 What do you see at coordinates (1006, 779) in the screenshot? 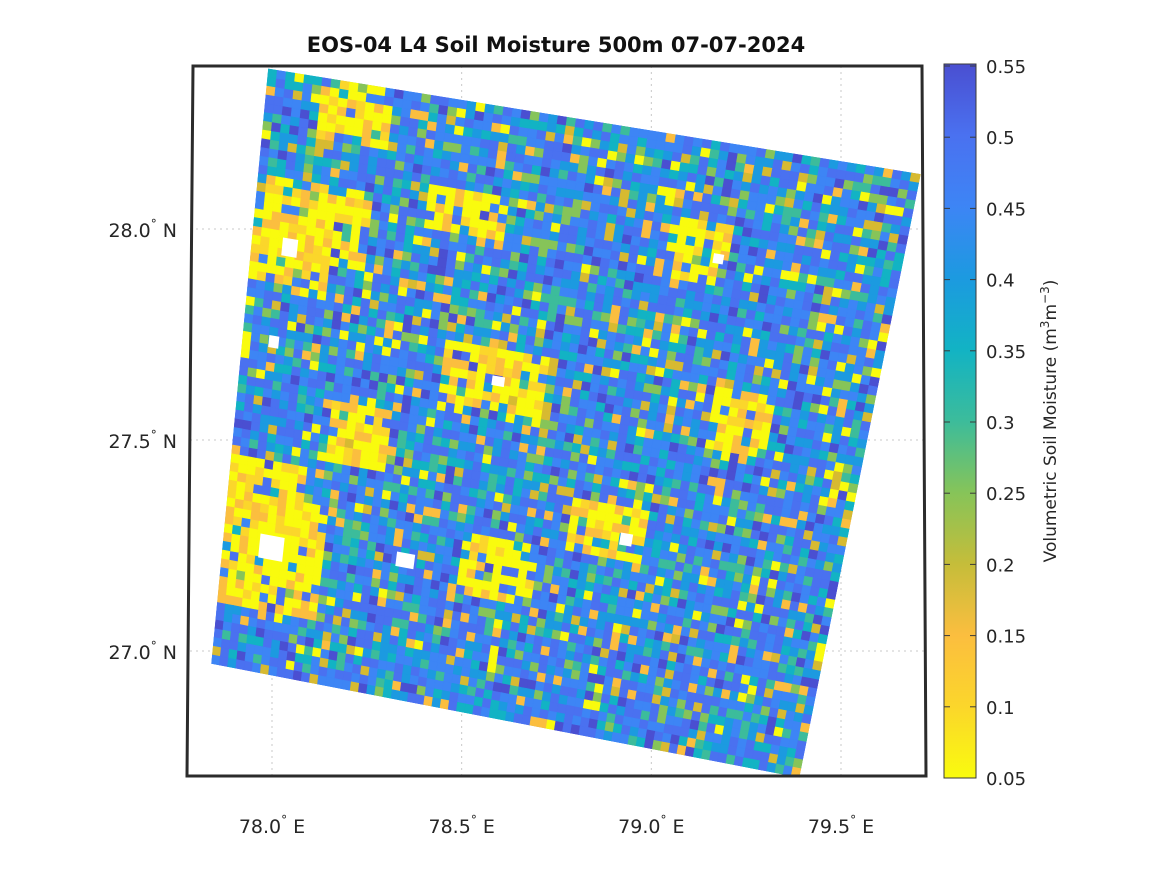
I see `colorbar-tick-label: 0.05` at bounding box center [1006, 779].